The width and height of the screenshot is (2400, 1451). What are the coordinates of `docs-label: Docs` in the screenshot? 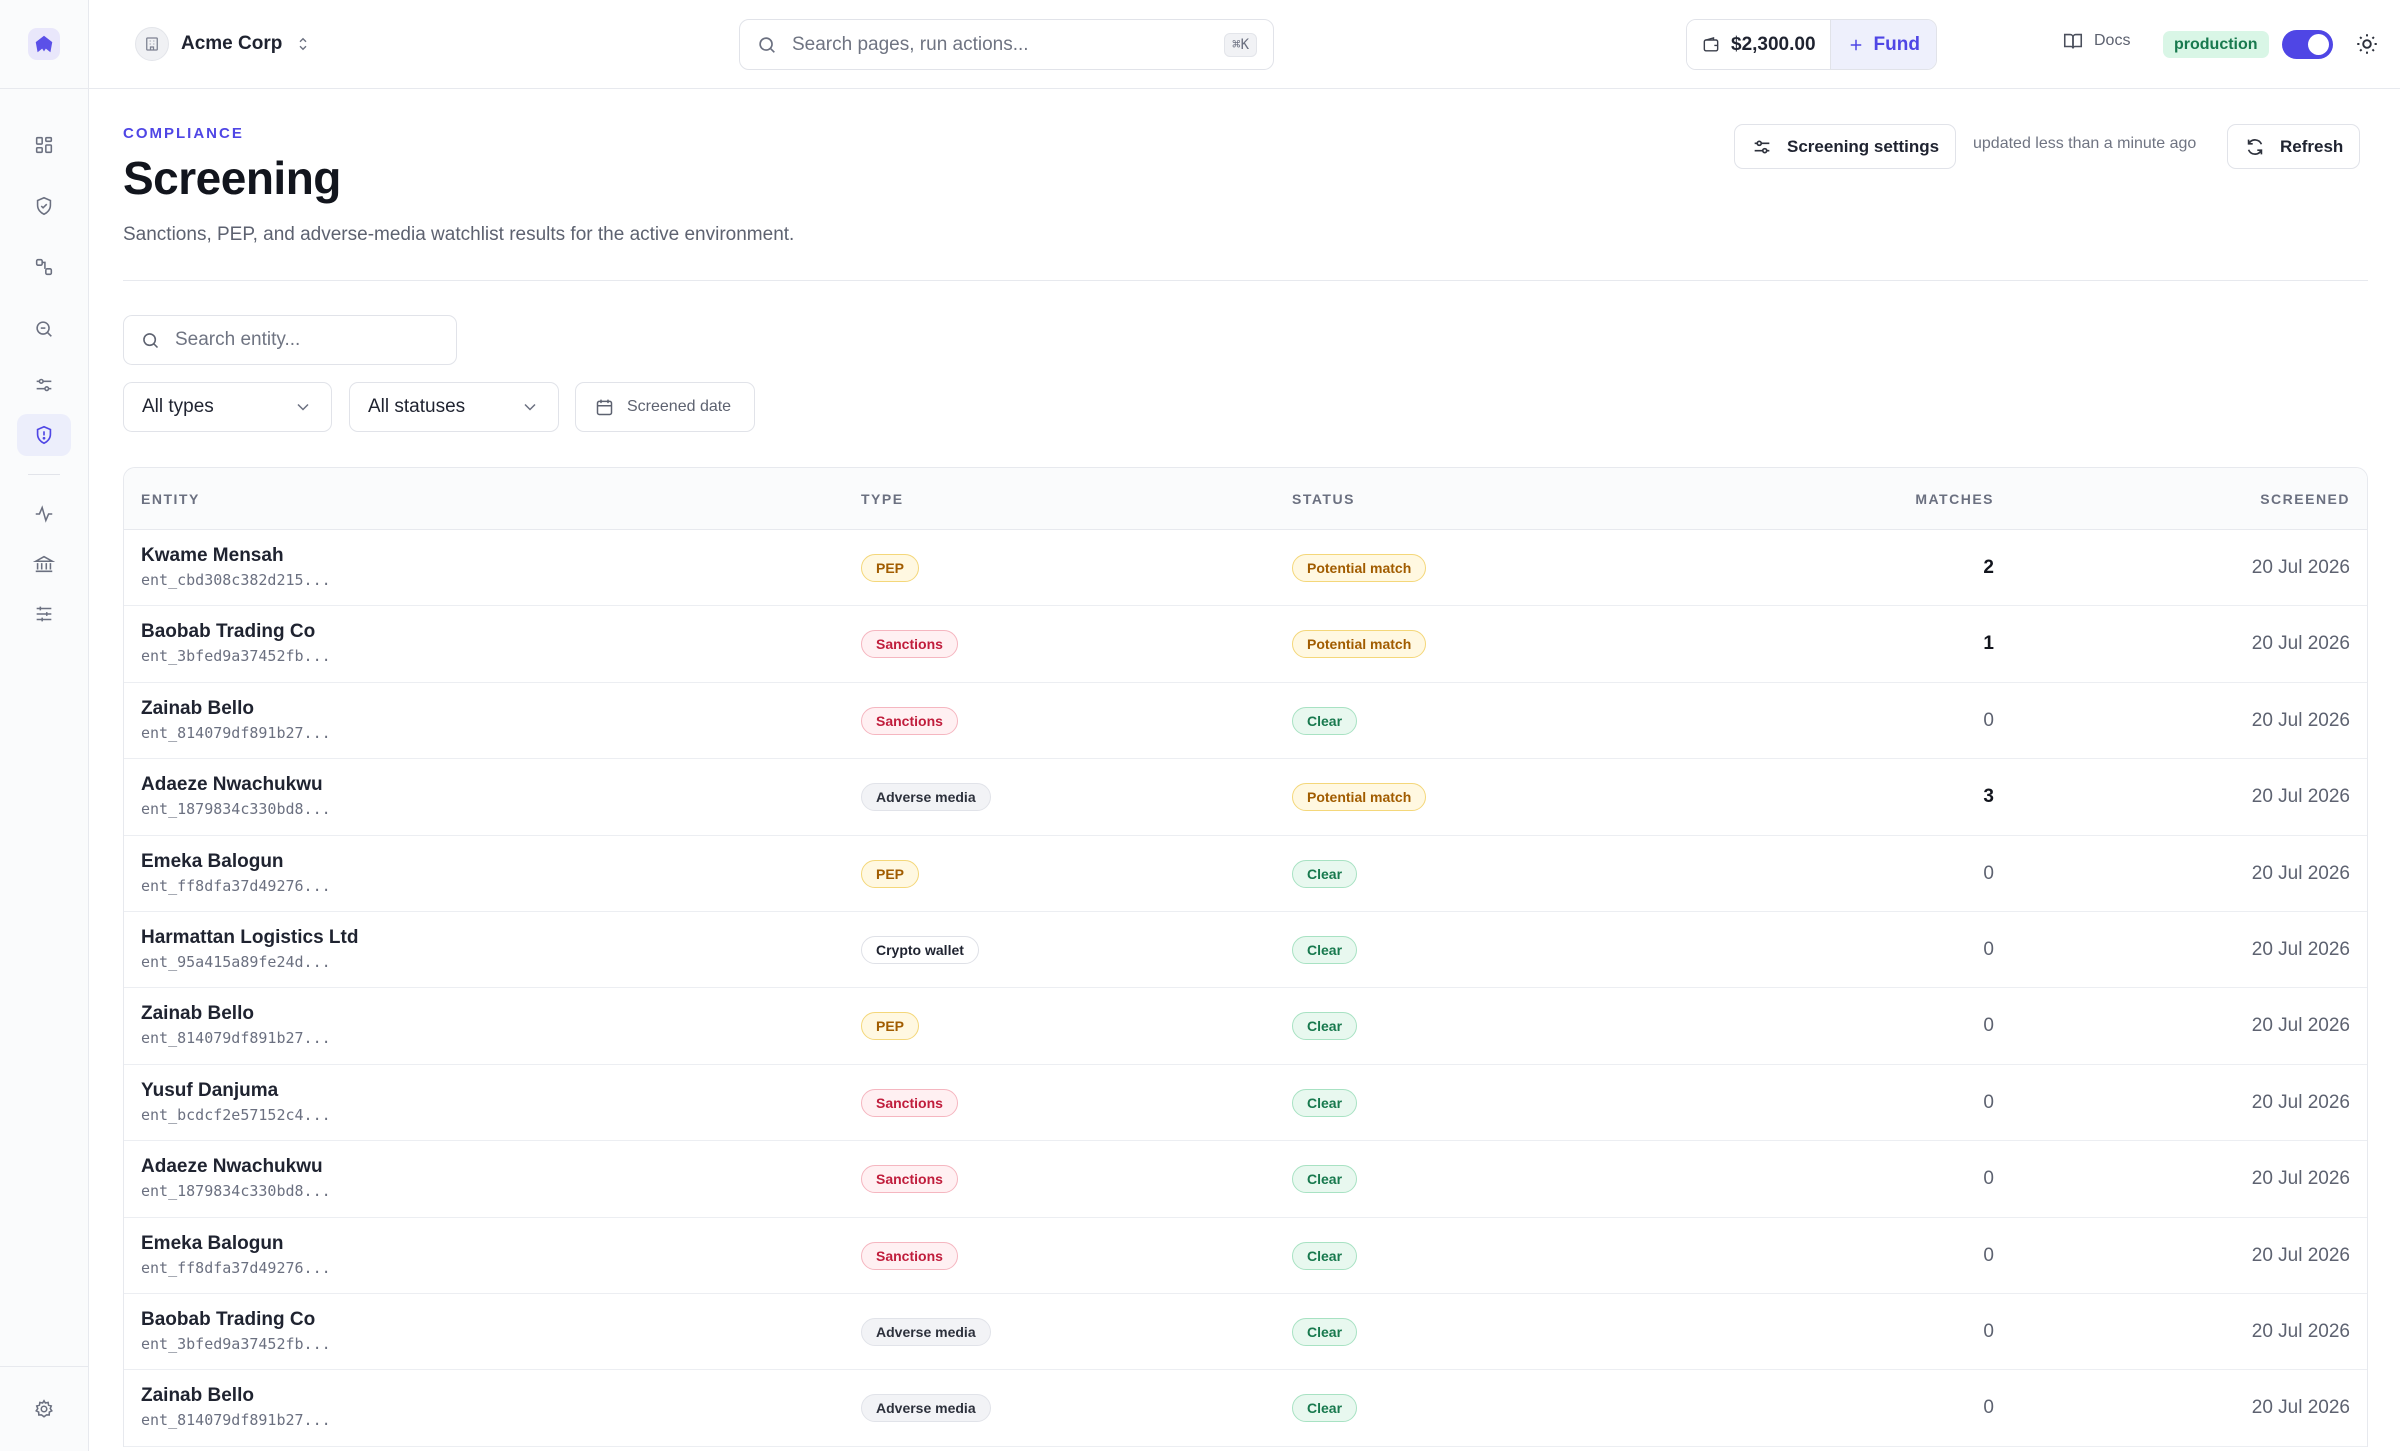 It's located at (2112, 40).